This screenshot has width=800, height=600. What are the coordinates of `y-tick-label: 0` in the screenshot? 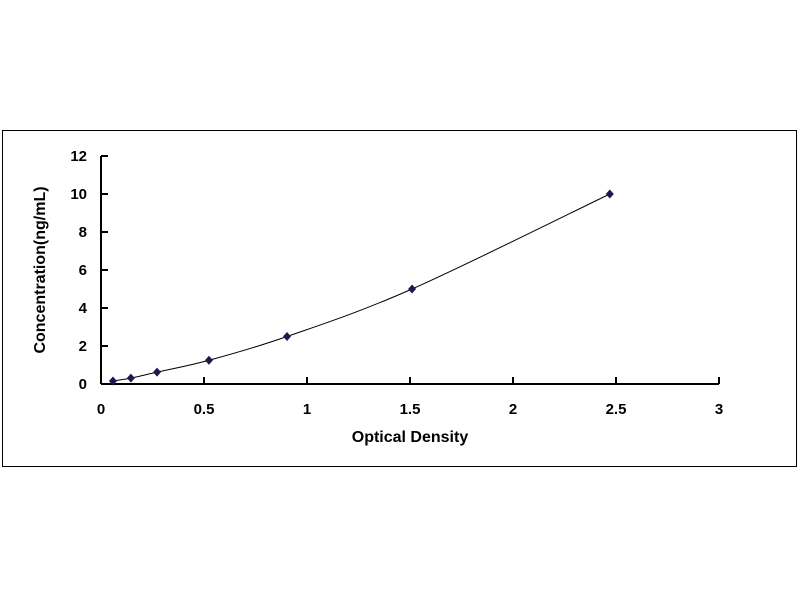 It's located at (83, 384).